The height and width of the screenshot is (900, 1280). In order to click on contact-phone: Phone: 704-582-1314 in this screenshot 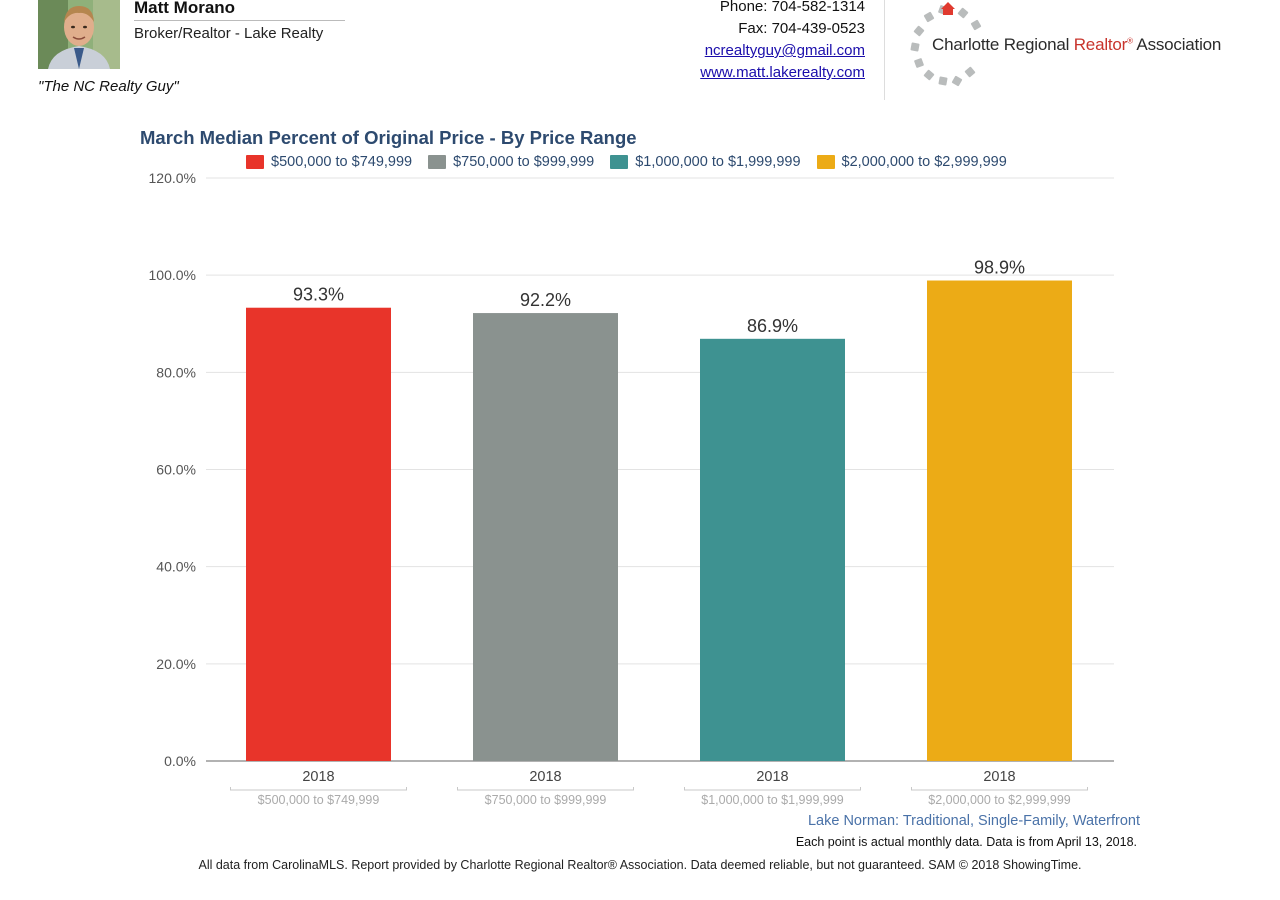, I will do `click(792, 7)`.